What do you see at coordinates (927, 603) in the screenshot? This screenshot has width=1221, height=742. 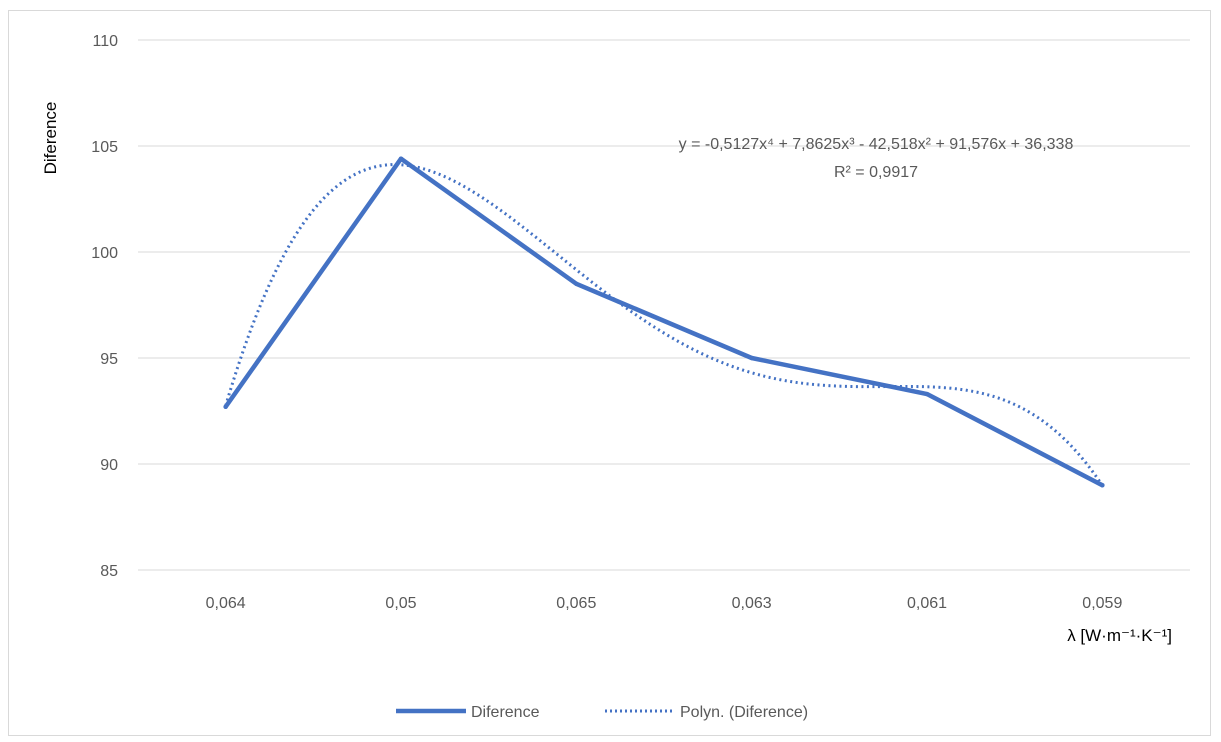 I see `x-tick-label: 0,061` at bounding box center [927, 603].